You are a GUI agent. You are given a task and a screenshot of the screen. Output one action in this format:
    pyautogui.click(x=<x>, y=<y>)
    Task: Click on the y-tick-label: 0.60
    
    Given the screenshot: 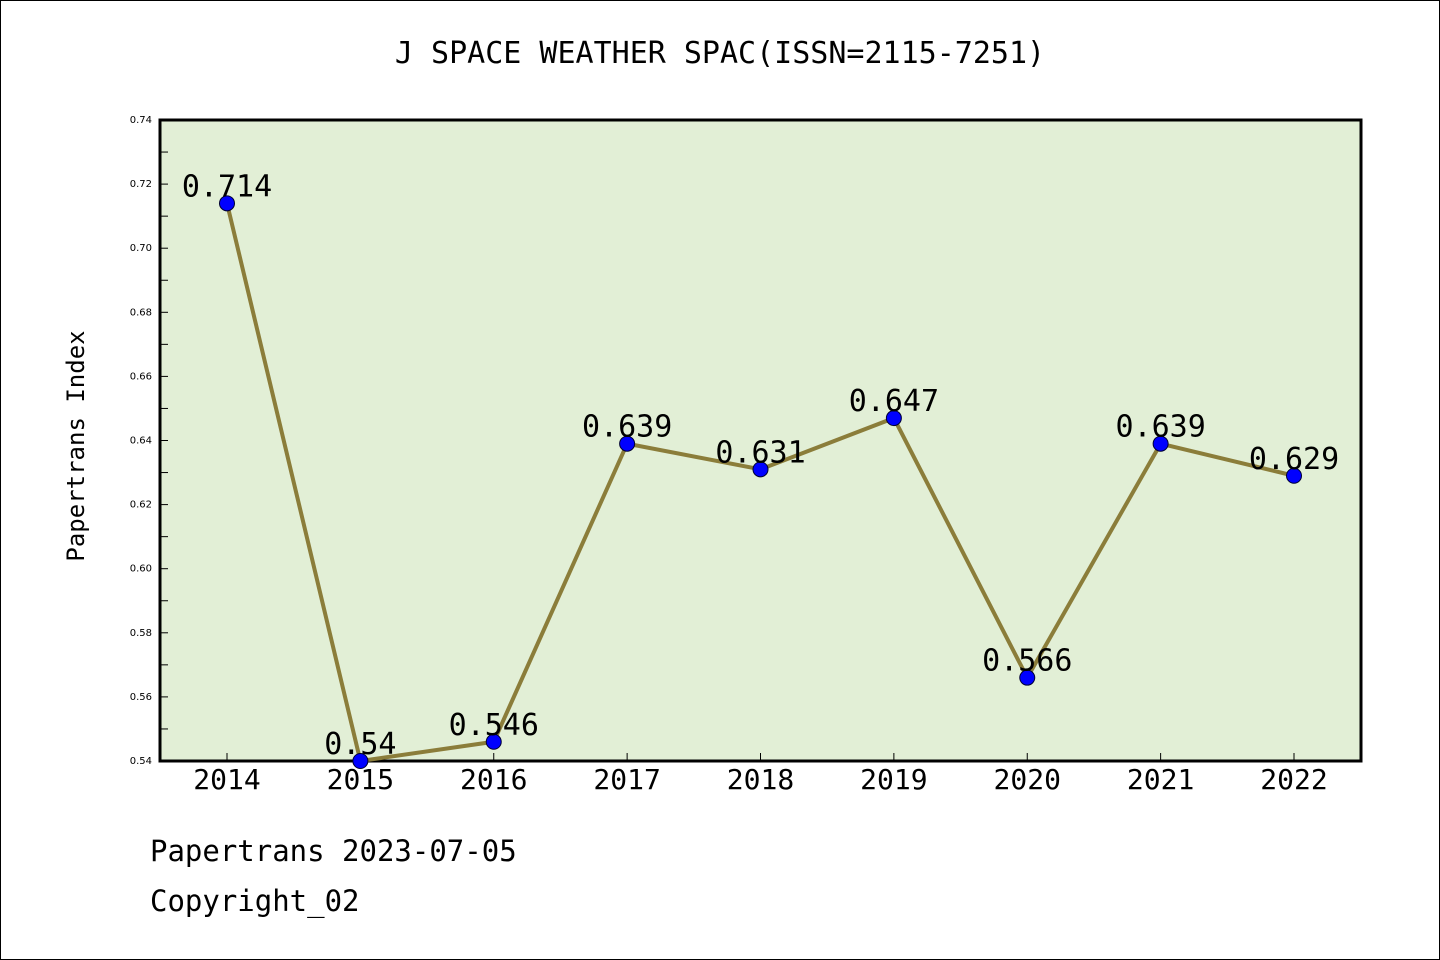 What is the action you would take?
    pyautogui.click(x=141, y=569)
    